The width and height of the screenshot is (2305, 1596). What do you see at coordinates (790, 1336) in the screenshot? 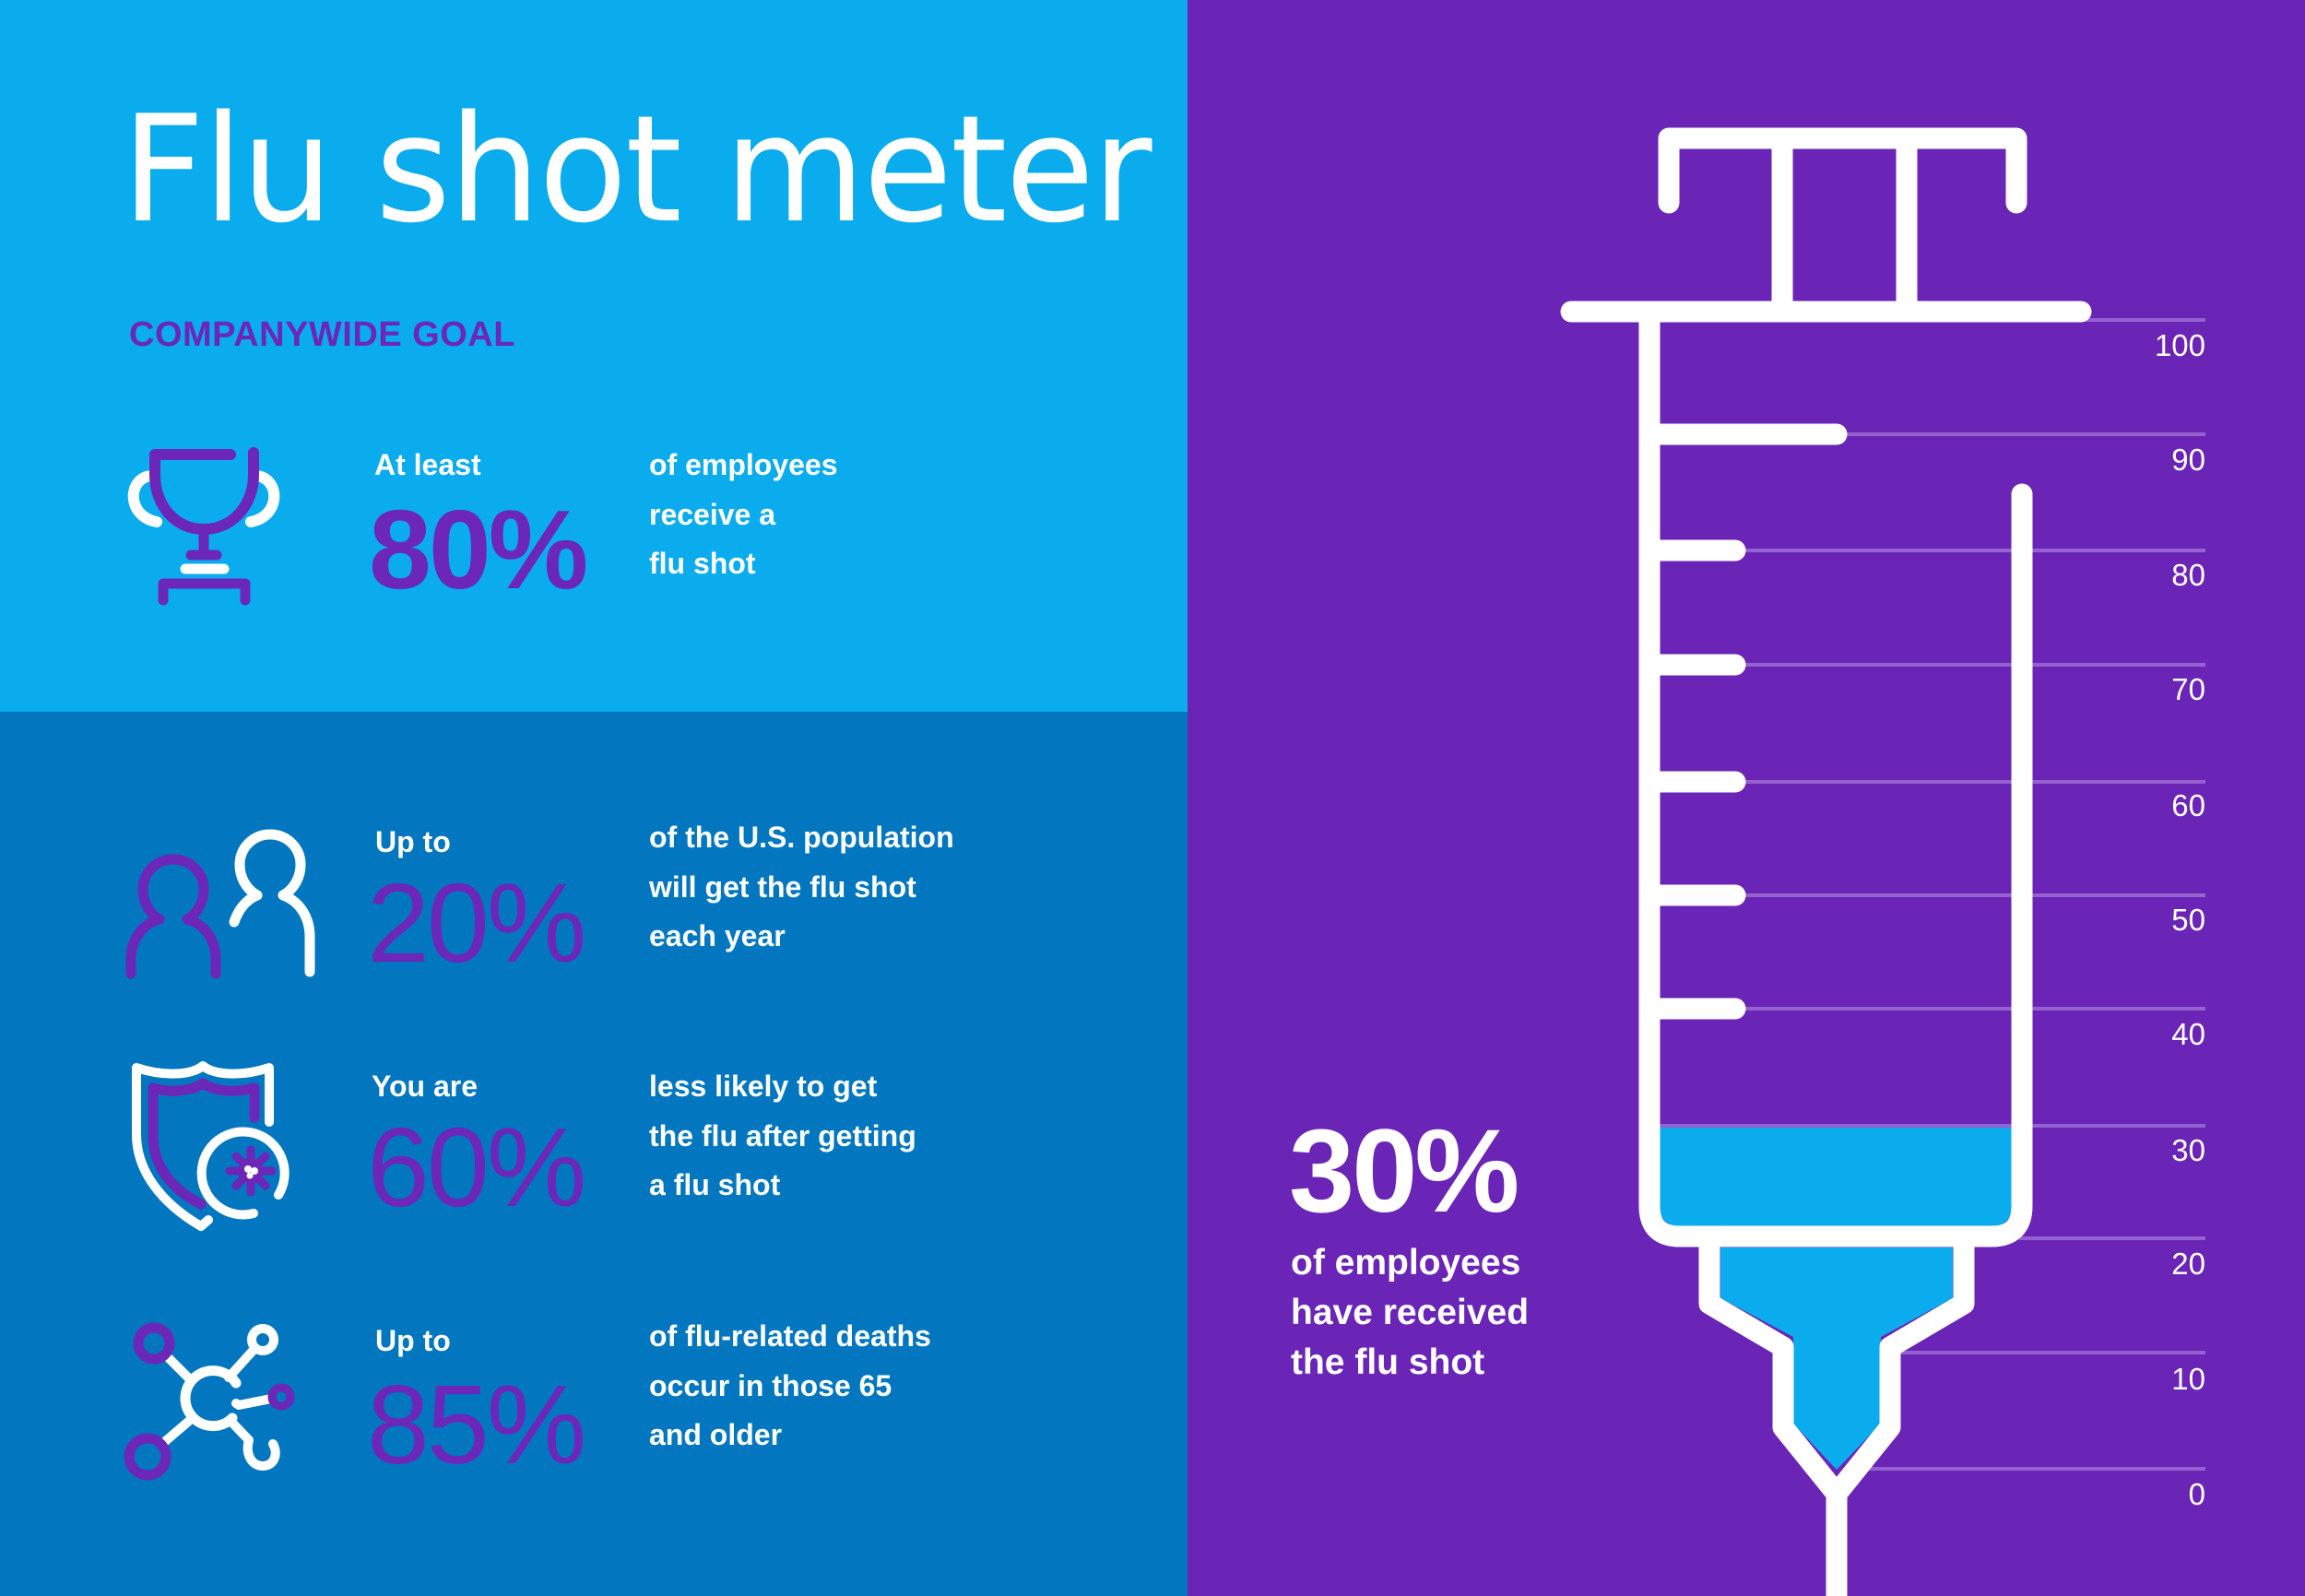
I see `fact-description-line: of flu-related deaths` at bounding box center [790, 1336].